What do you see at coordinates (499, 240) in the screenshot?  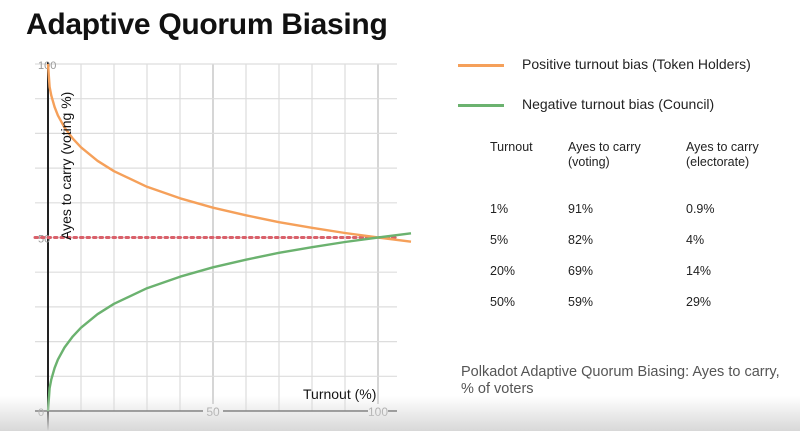 I see `cell: 5%` at bounding box center [499, 240].